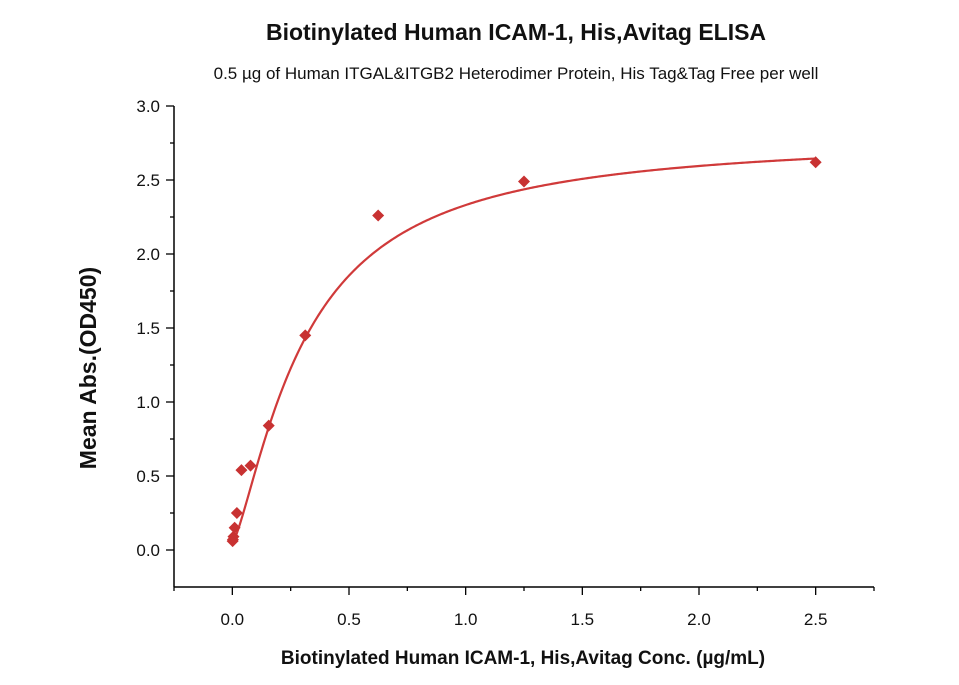 The height and width of the screenshot is (685, 959). I want to click on x-tick-label: 2.5, so click(816, 619).